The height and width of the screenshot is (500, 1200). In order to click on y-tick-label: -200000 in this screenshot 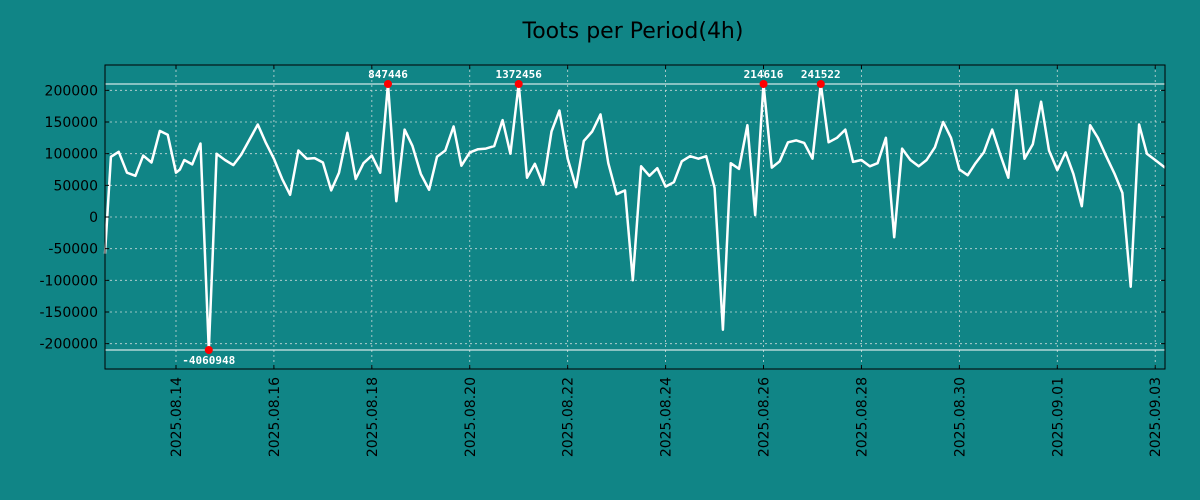, I will do `click(69, 345)`.